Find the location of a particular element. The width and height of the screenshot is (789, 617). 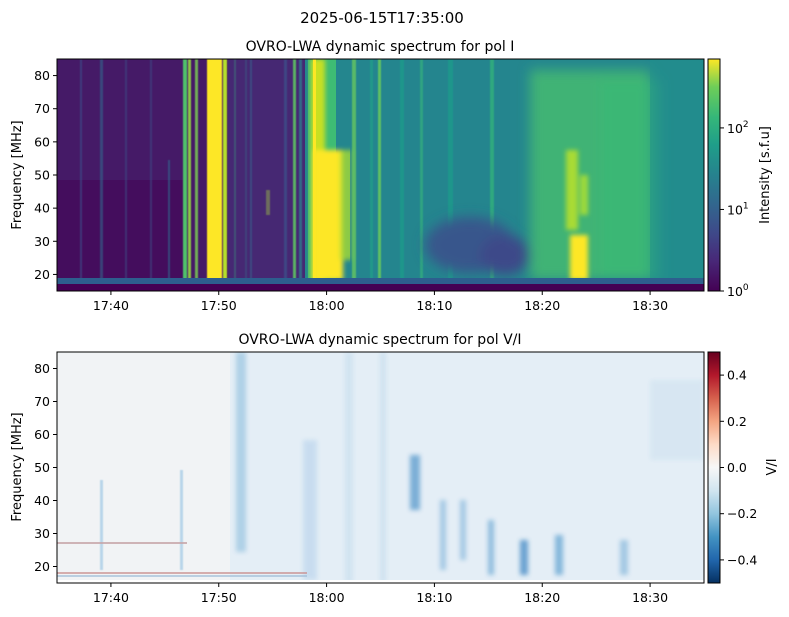

colorbar-tick-label: 10¹ is located at coordinates (738, 209).